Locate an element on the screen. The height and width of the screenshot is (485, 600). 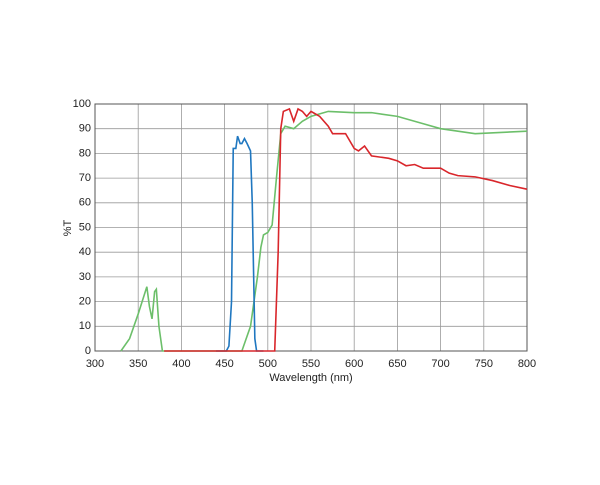
y-axis-title: %T is located at coordinates (68, 227).